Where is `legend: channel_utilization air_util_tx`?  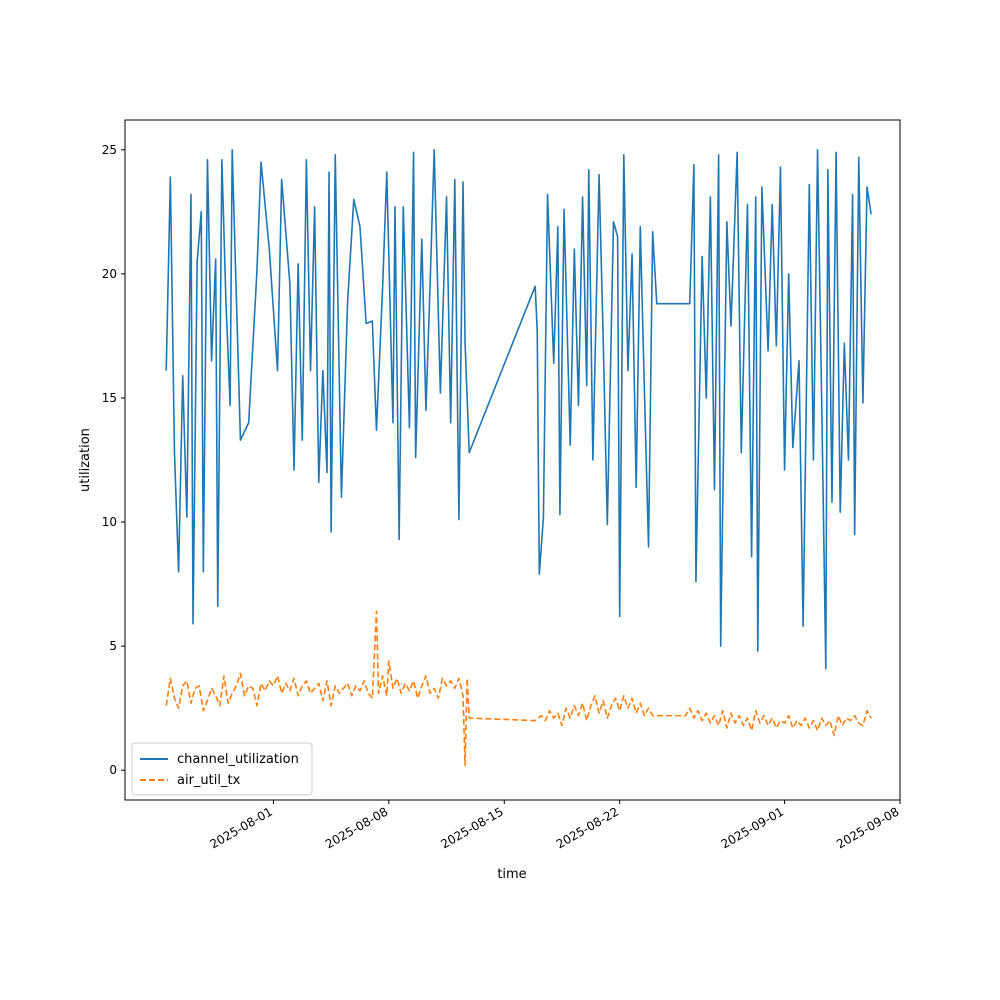 legend: channel_utilization air_util_tx is located at coordinates (222, 769).